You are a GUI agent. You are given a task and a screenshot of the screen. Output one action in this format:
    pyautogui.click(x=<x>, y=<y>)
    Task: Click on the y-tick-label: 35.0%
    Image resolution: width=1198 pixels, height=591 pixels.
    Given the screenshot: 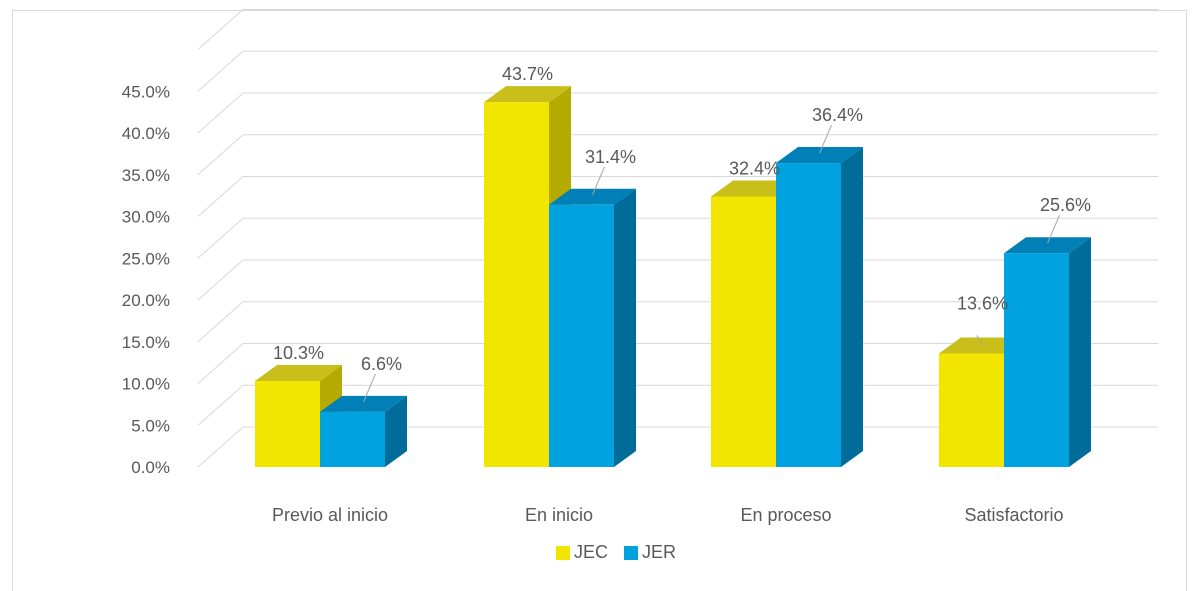 What is the action you would take?
    pyautogui.click(x=146, y=175)
    